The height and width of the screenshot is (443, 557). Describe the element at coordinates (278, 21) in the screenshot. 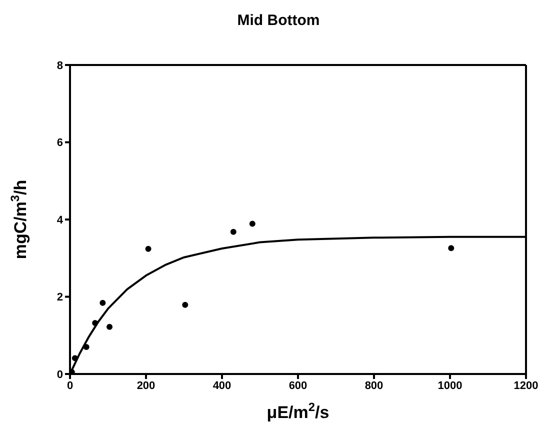

I see `chart-title: Mid Bottom` at that location.